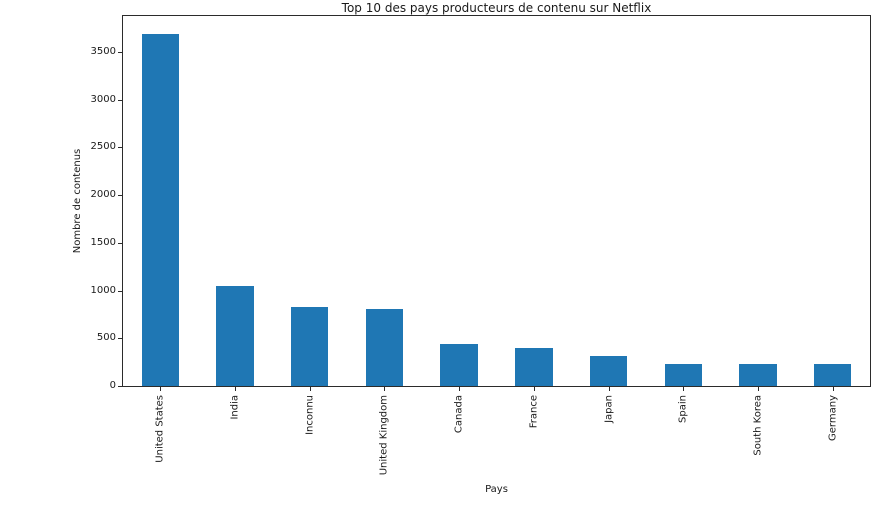 The width and height of the screenshot is (875, 506). What do you see at coordinates (103, 99) in the screenshot?
I see `y-tick-label: 3000` at bounding box center [103, 99].